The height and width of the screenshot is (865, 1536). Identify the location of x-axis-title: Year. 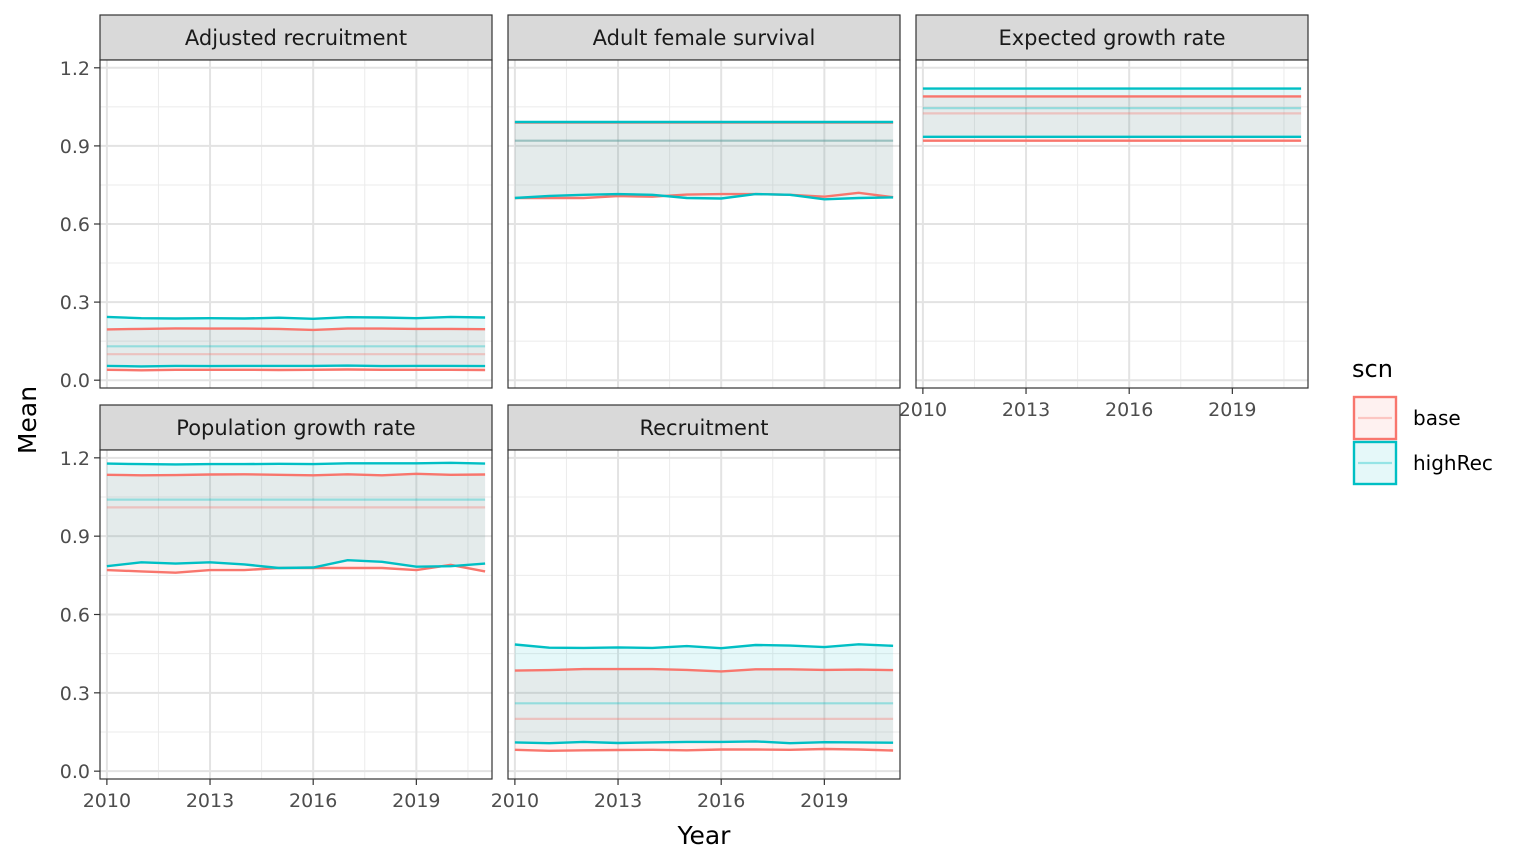
(704, 835).